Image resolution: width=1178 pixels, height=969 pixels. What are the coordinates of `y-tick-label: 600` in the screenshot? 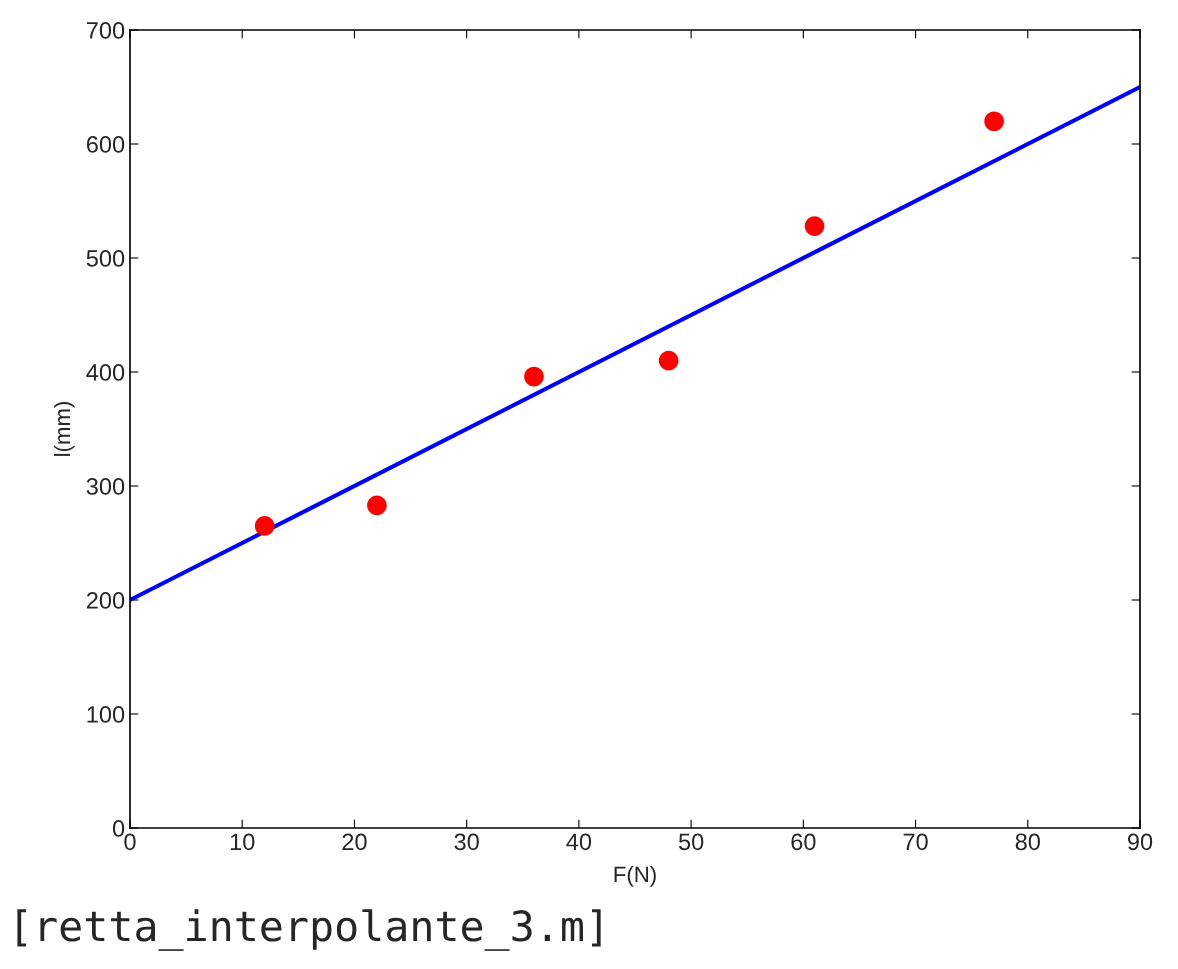 It's located at (105, 144).